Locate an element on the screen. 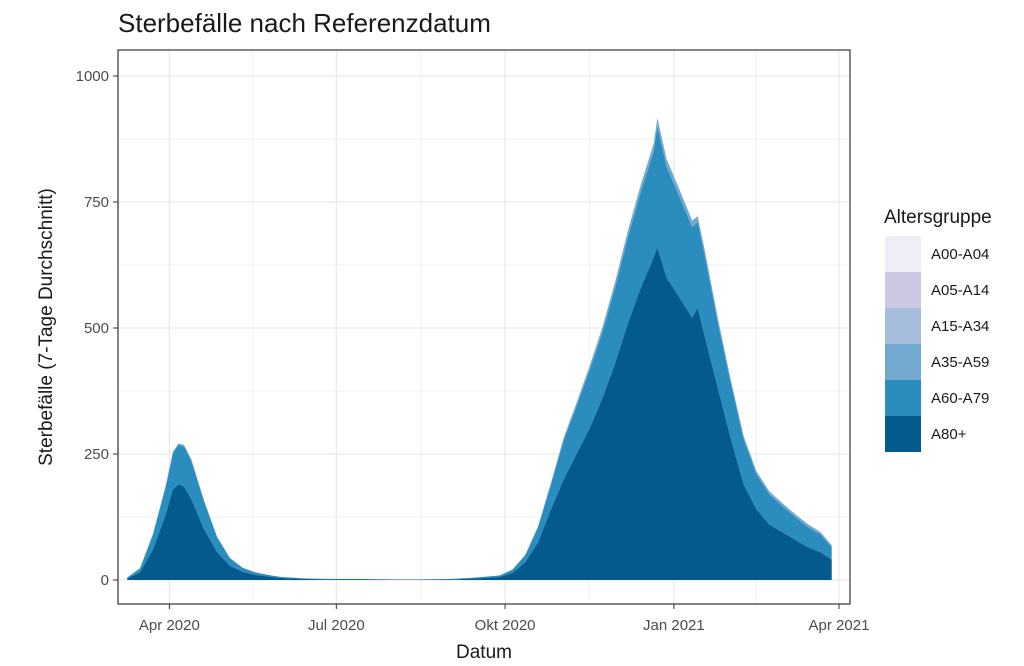  legend-key-a60-a79 is located at coordinates (903, 398).